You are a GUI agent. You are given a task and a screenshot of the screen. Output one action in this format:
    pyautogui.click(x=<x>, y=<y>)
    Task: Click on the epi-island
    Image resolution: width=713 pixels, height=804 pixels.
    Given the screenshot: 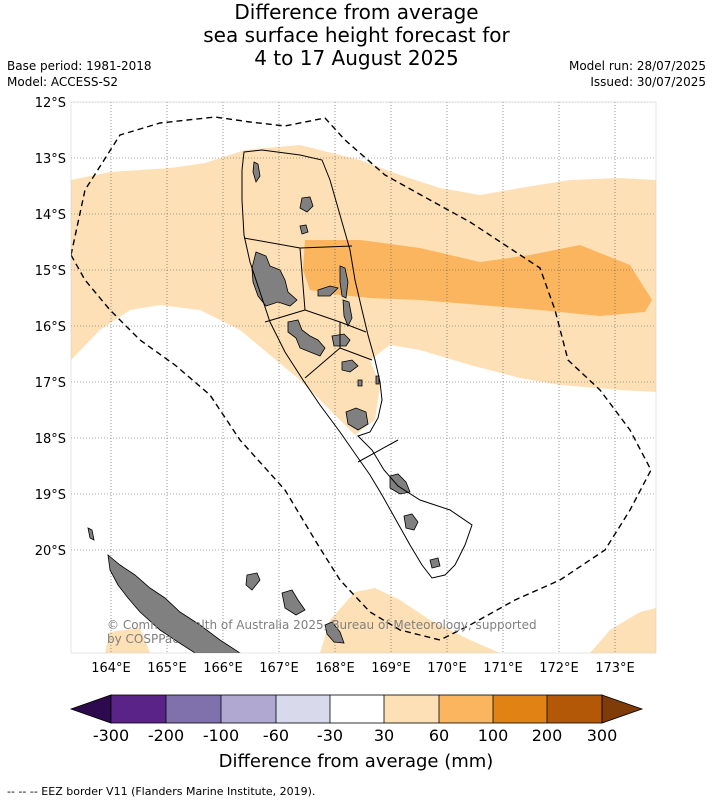 What is the action you would take?
    pyautogui.click(x=350, y=366)
    